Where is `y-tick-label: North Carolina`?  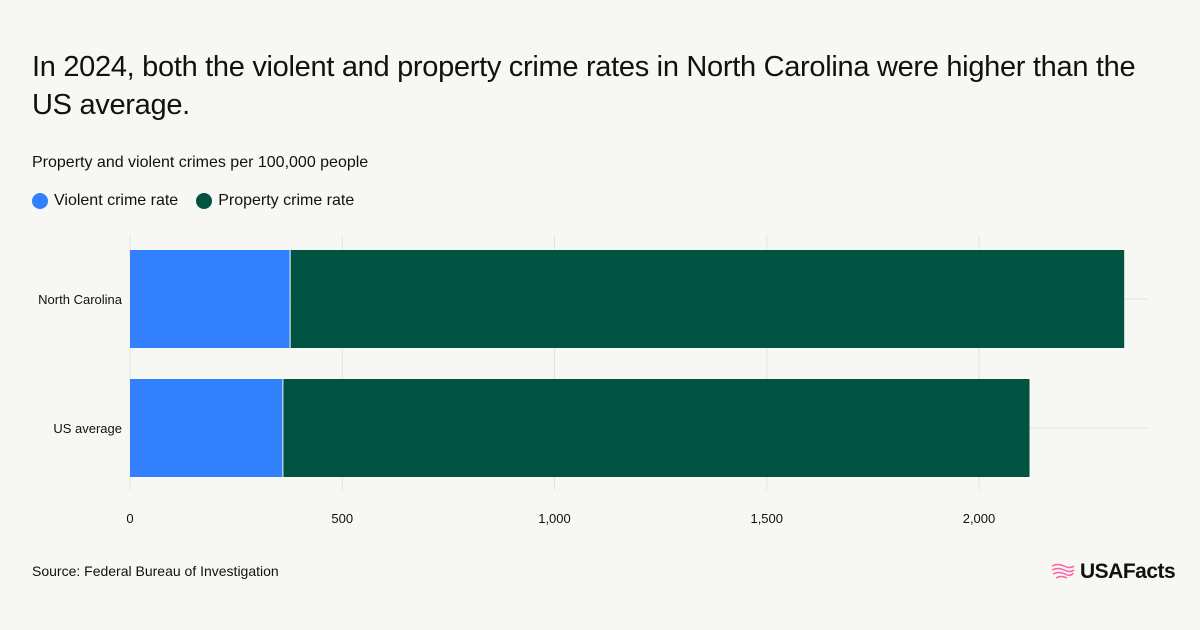 y-tick-label: North Carolina is located at coordinates (80, 299).